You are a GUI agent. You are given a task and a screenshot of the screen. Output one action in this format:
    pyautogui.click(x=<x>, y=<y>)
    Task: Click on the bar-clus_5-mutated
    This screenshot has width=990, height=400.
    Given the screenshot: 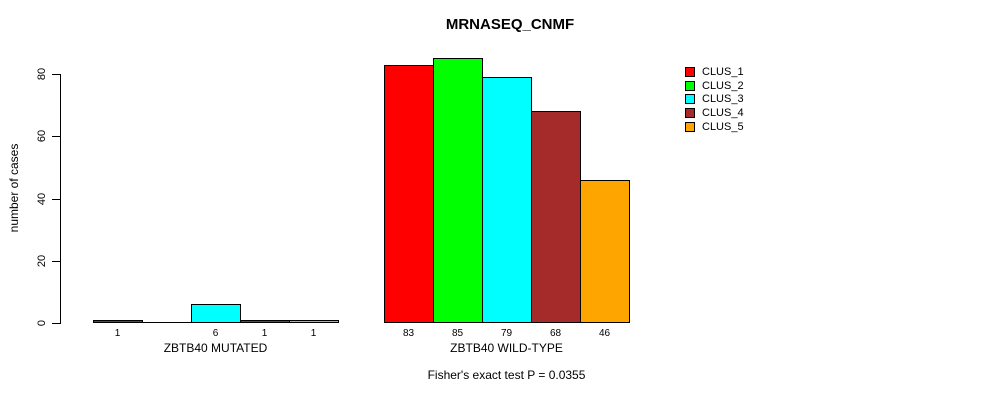 What is the action you would take?
    pyautogui.click(x=314, y=321)
    